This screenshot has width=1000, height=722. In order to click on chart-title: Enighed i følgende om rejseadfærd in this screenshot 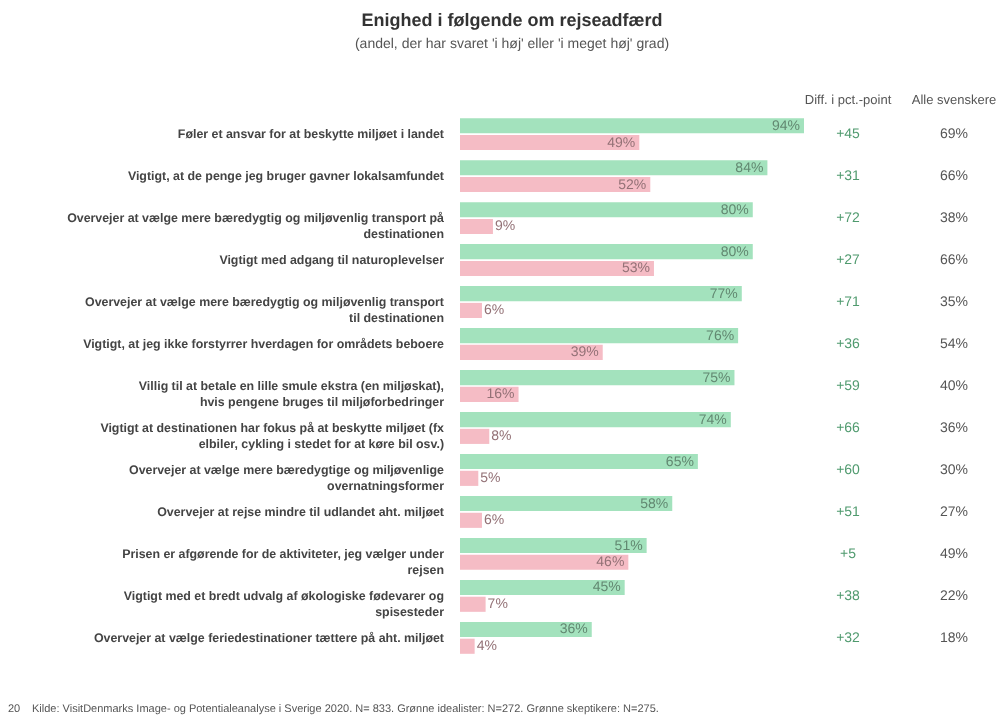, I will do `click(512, 20)`.